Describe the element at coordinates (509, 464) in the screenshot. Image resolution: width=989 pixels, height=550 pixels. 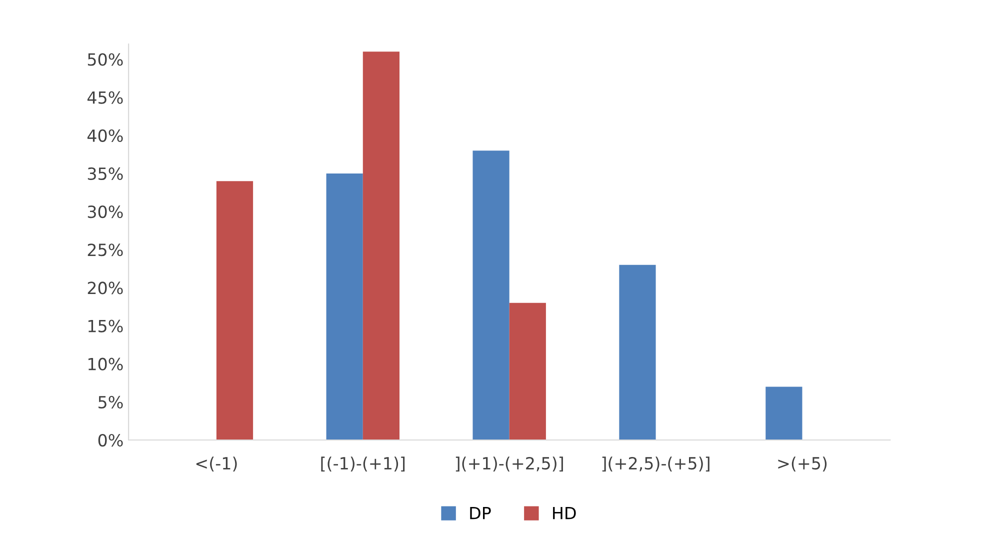
I see `x-tick-label: ](+1)-(+2,5)]` at that location.